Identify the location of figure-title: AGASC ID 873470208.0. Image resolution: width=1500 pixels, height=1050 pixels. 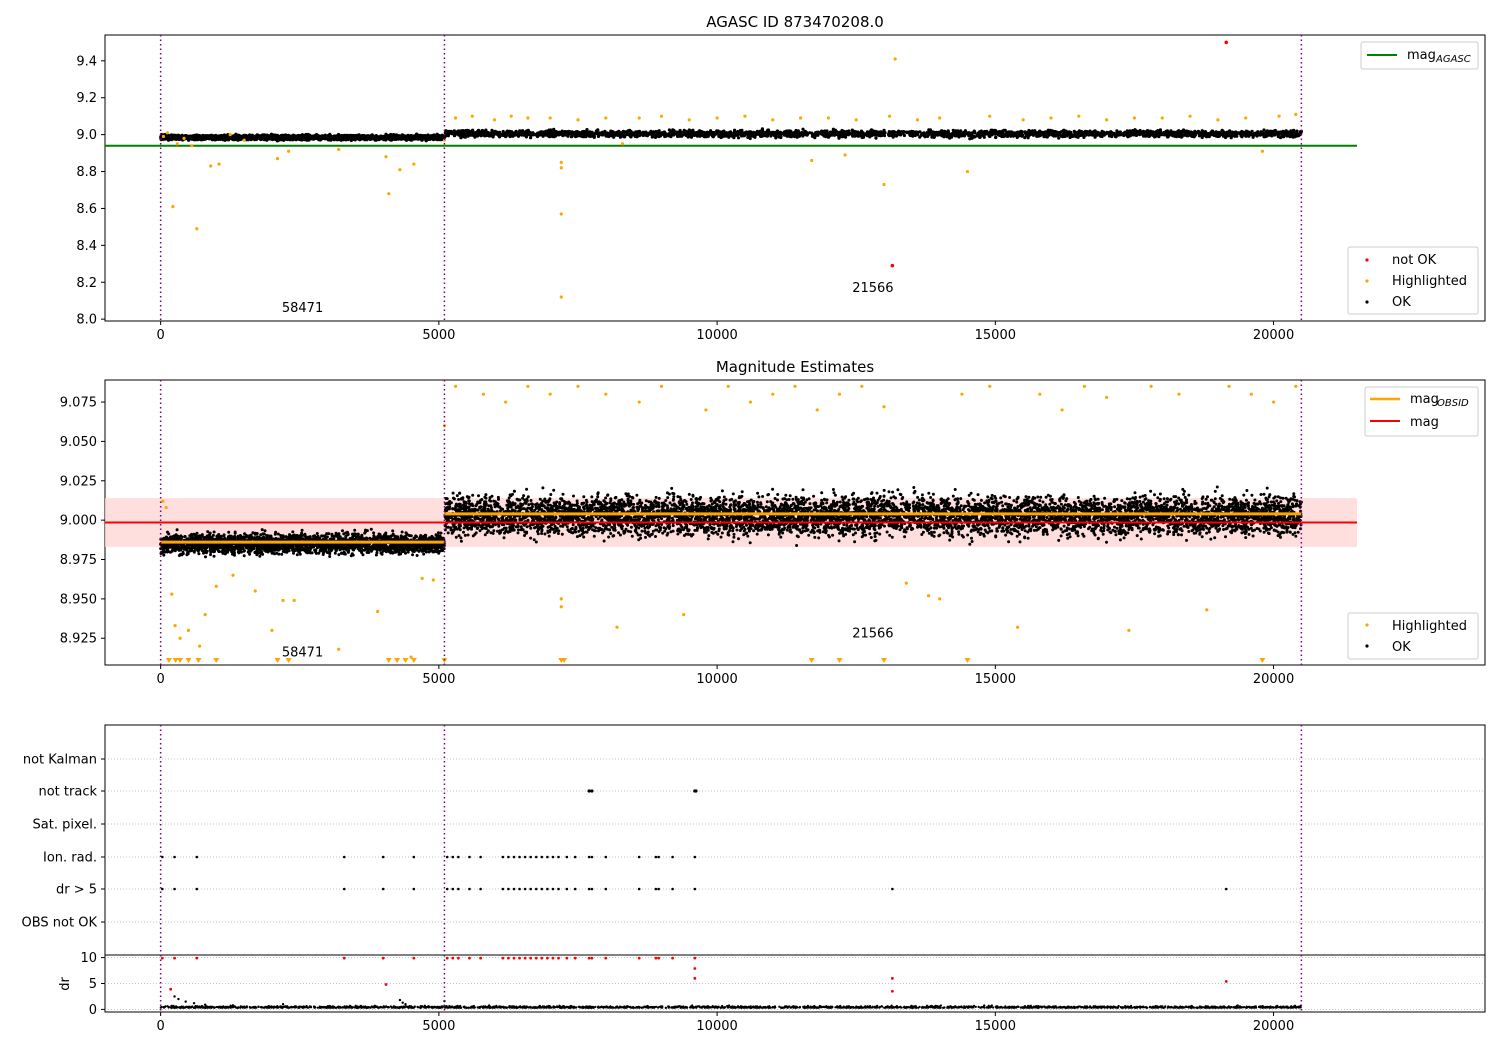
(795, 22).